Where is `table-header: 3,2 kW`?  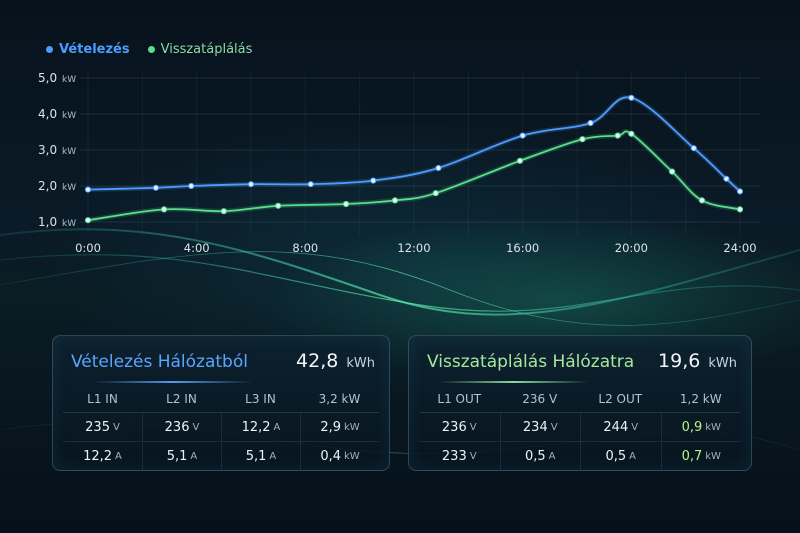 table-header: 3,2 kW is located at coordinates (339, 399).